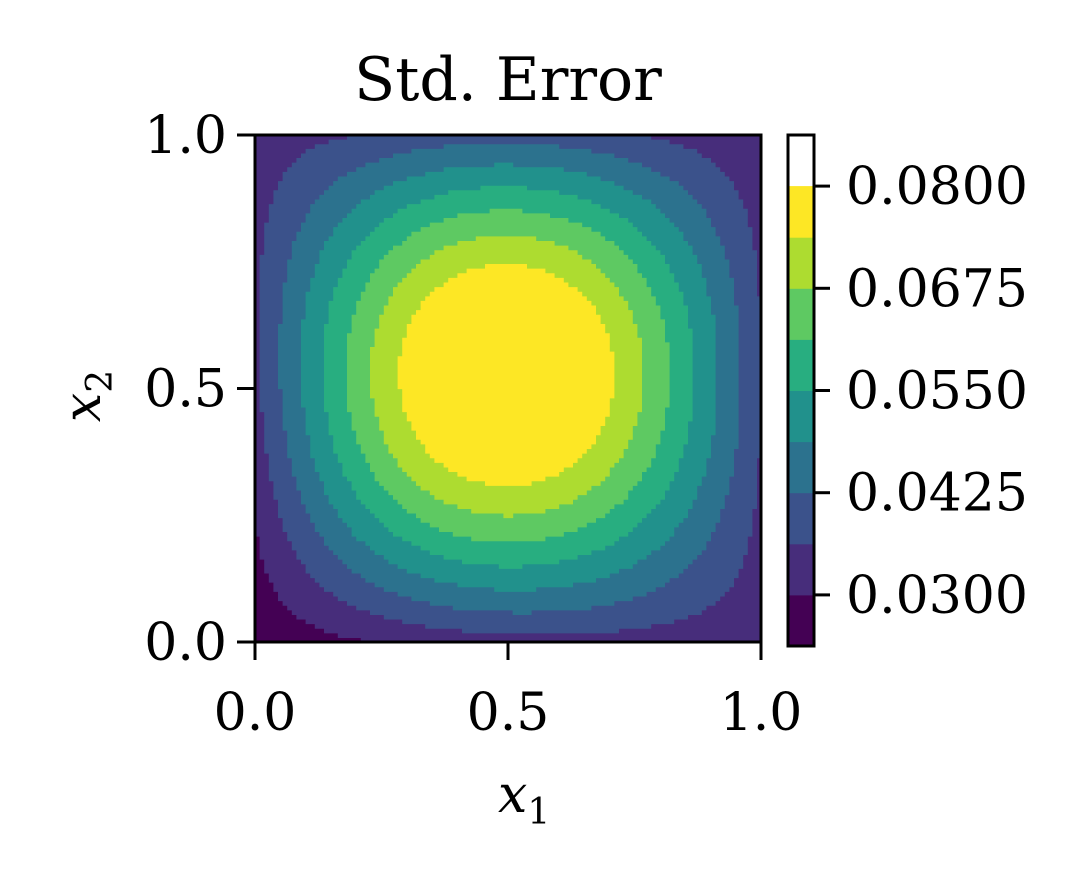  Describe the element at coordinates (100, 381) in the screenshot. I see `y-axis-label-sub: 2` at that location.